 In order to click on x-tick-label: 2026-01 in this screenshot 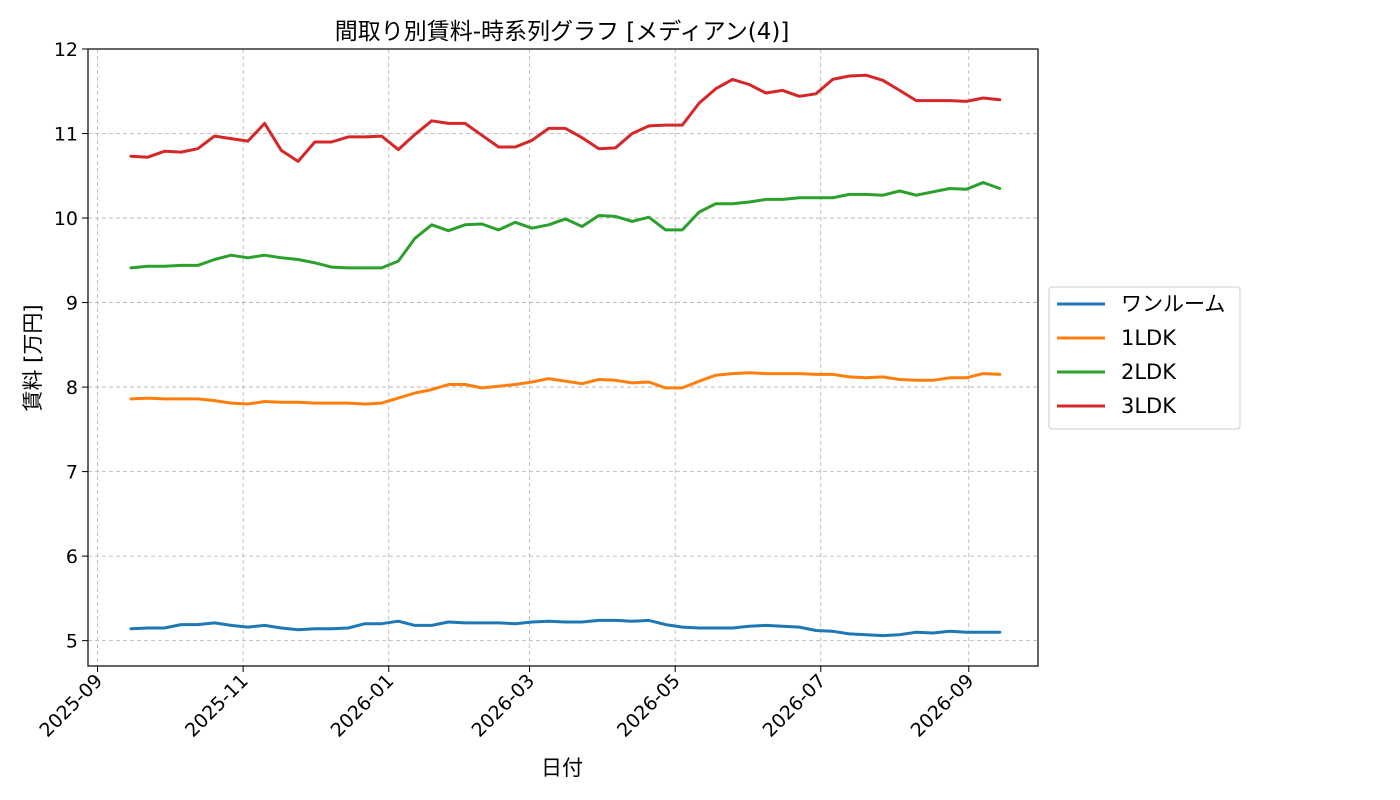, I will do `click(363, 706)`.